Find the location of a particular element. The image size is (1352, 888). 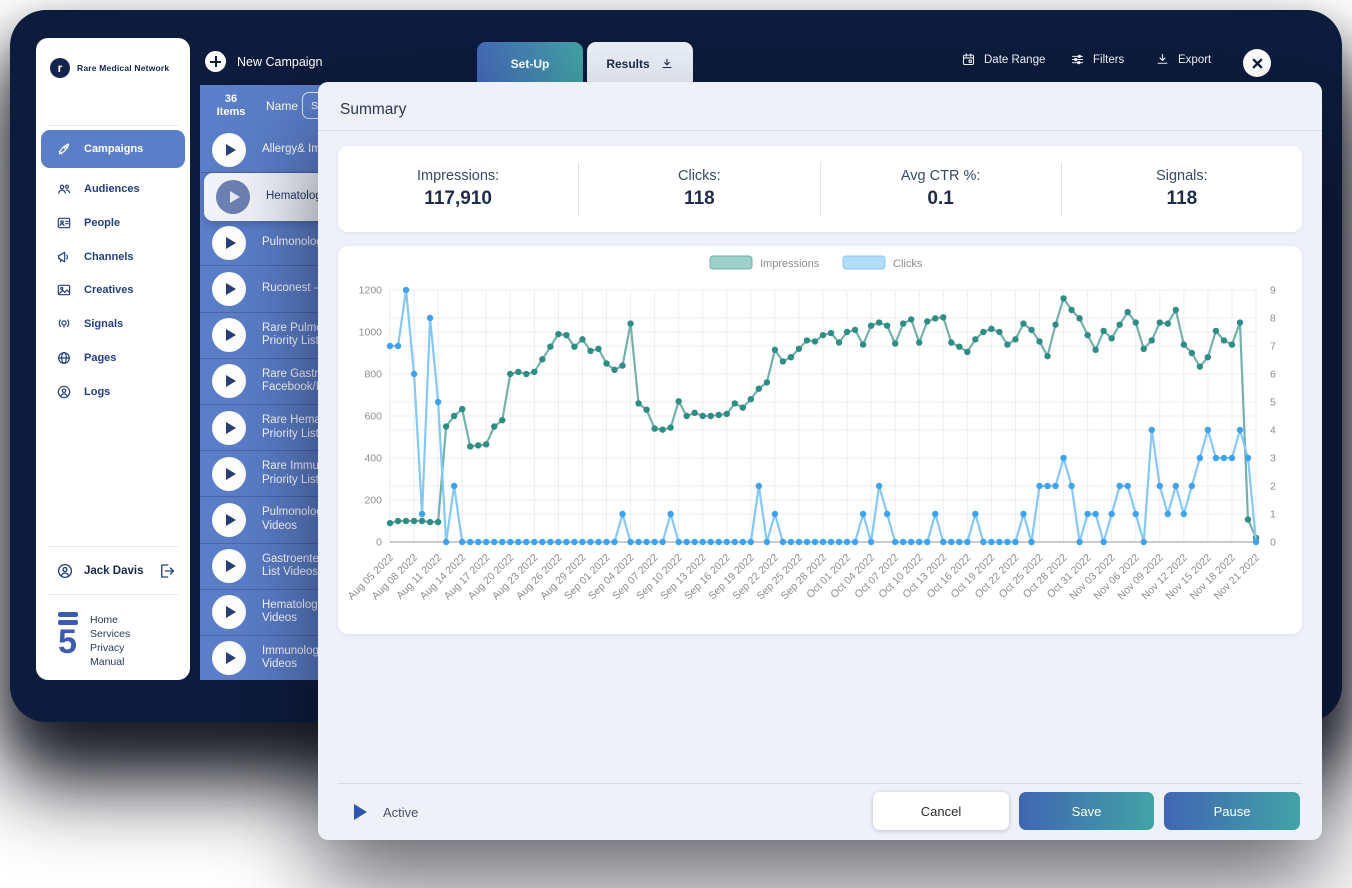

campaign-name: Rare Hemat Priority List is located at coordinates (293, 427).